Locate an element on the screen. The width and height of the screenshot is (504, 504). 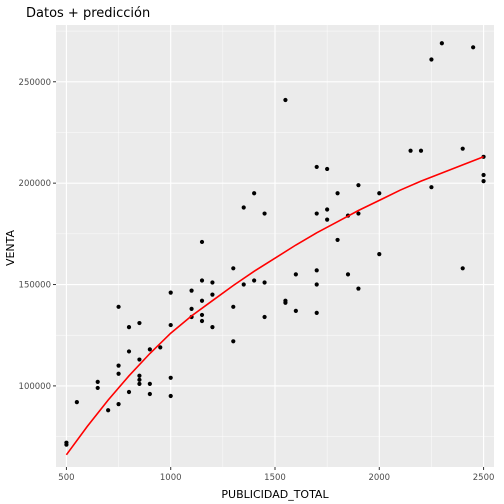
x-tick-label: 2000 is located at coordinates (379, 478).